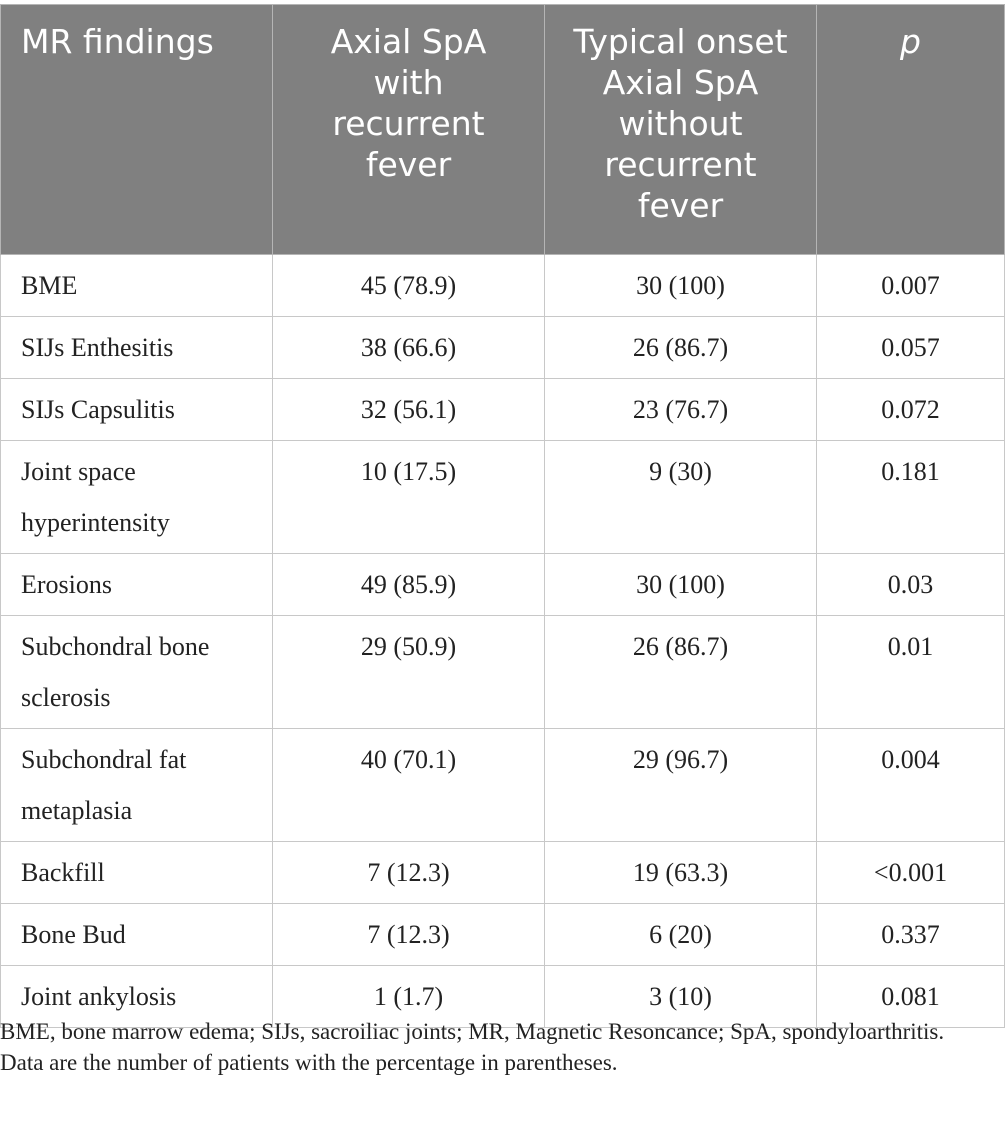 This screenshot has height=1130, width=1005. What do you see at coordinates (136, 129) in the screenshot?
I see `header-mr-findings: MR findings` at bounding box center [136, 129].